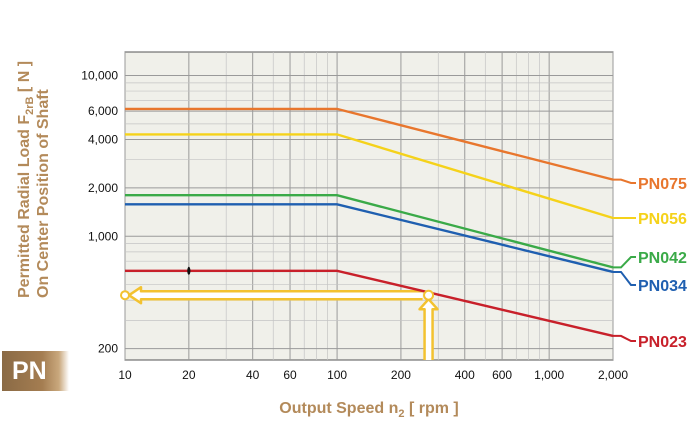 The height and width of the screenshot is (427, 700). I want to click on series-line-pn075, so click(369, 144).